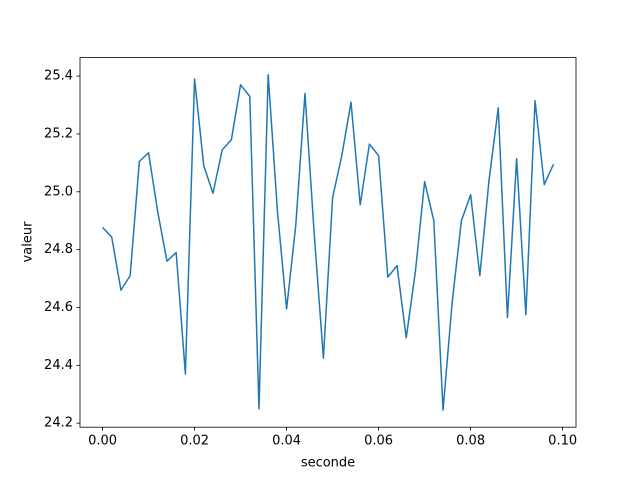 This screenshot has width=640, height=480. Describe the element at coordinates (58, 423) in the screenshot. I see `y-tick-label: 24.2` at that location.